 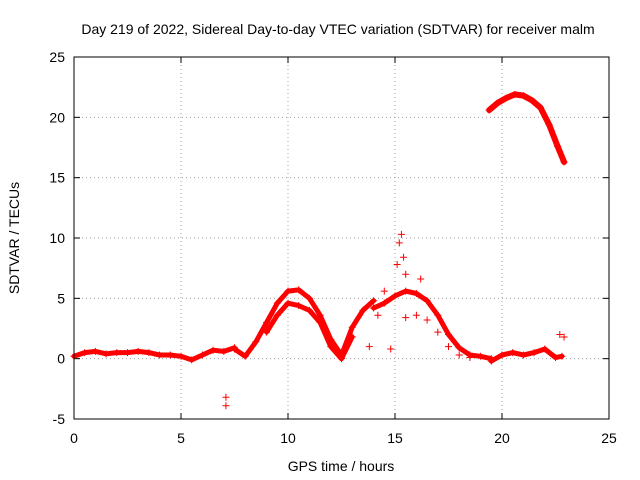 I want to click on x-tick-labels: 0 5 10 15 20 25, so click(x=343, y=438).